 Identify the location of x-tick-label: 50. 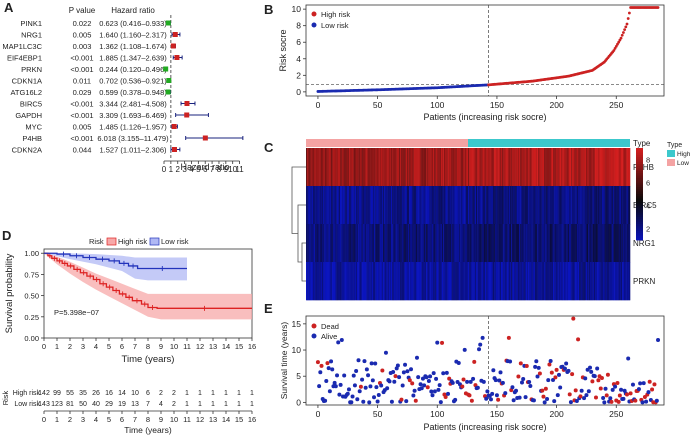
(378, 414).